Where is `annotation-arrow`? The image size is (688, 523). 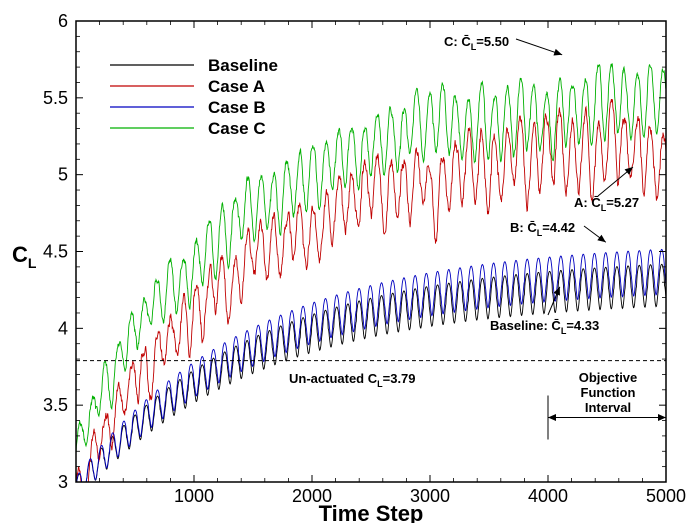
annotation-arrow is located at coordinates (539, 47).